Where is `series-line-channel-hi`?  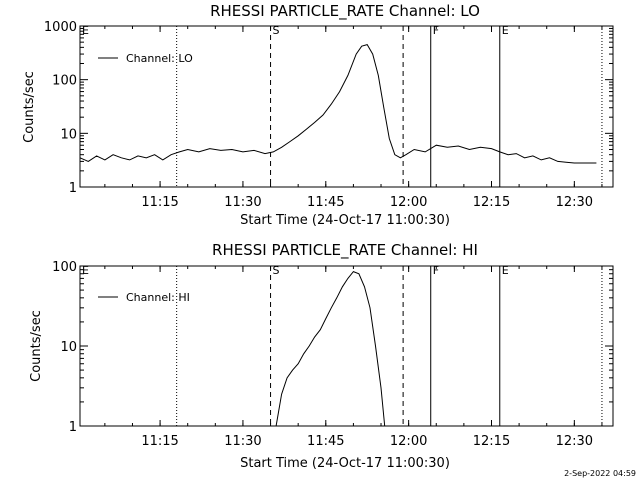 series-line-channel-hi is located at coordinates (330, 348).